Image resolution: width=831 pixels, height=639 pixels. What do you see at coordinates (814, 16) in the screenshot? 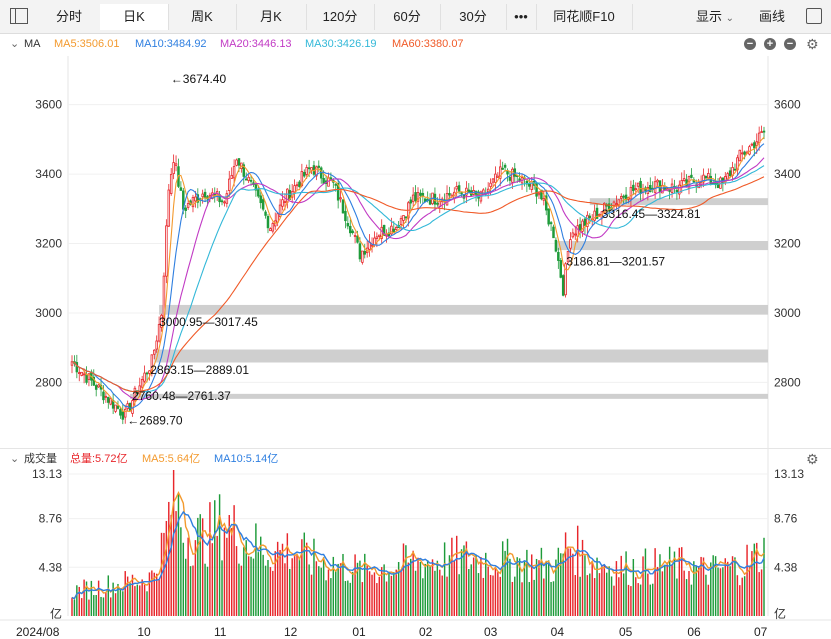
I see `panel-toggle-icon` at bounding box center [814, 16].